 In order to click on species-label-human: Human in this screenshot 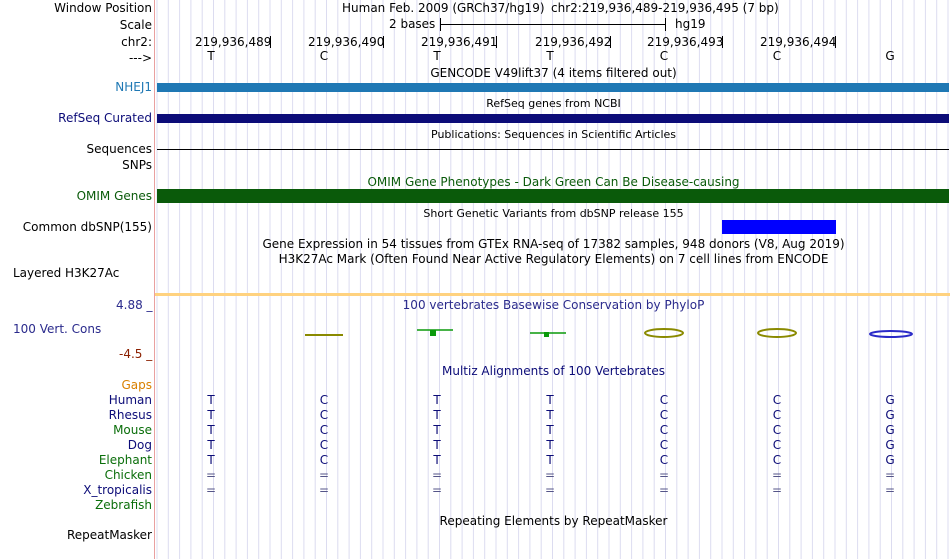, I will do `click(130, 400)`.